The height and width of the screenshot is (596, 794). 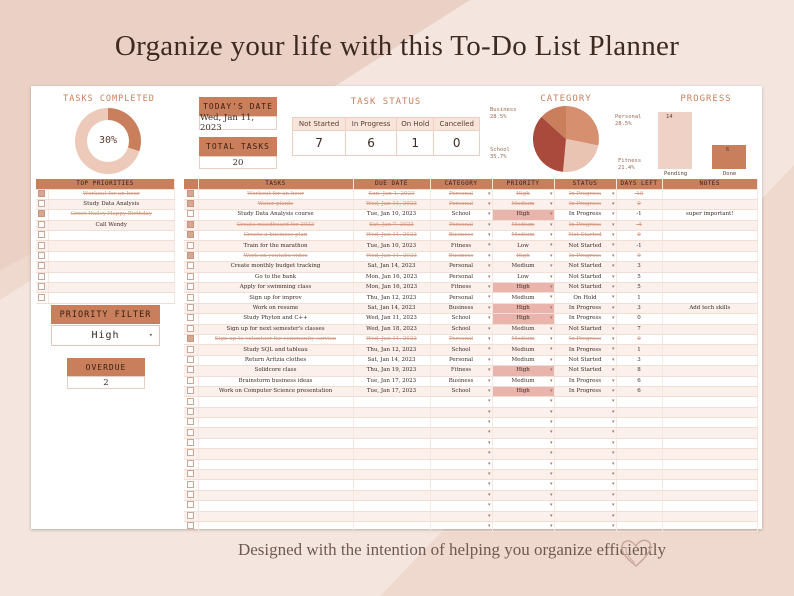 I want to click on days-left-cell: 3, so click(x=639, y=309).